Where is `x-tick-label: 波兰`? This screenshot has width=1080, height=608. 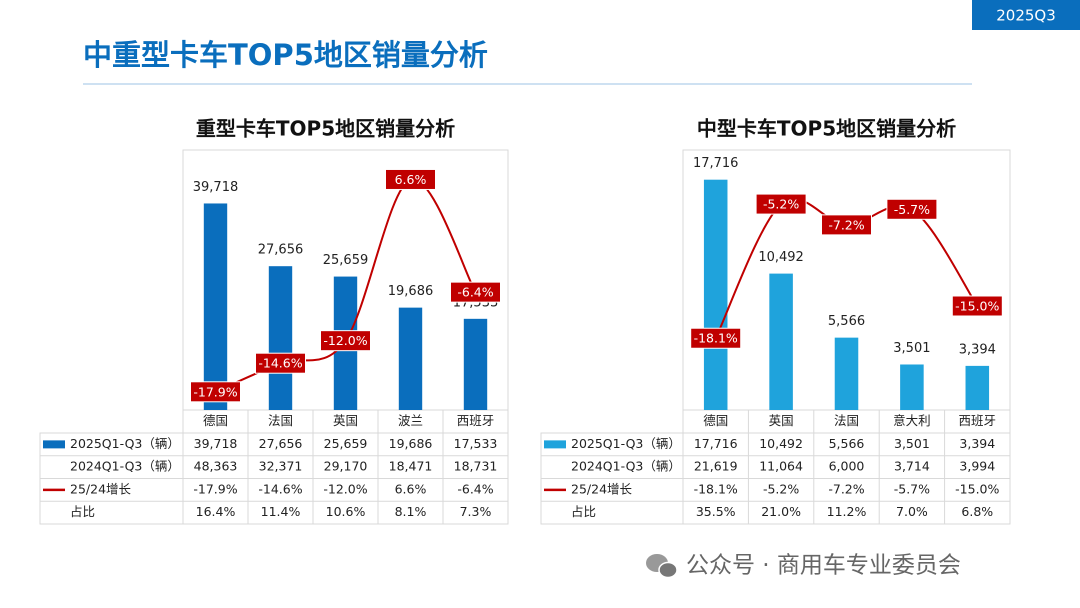 x-tick-label: 波兰 is located at coordinates (410, 420).